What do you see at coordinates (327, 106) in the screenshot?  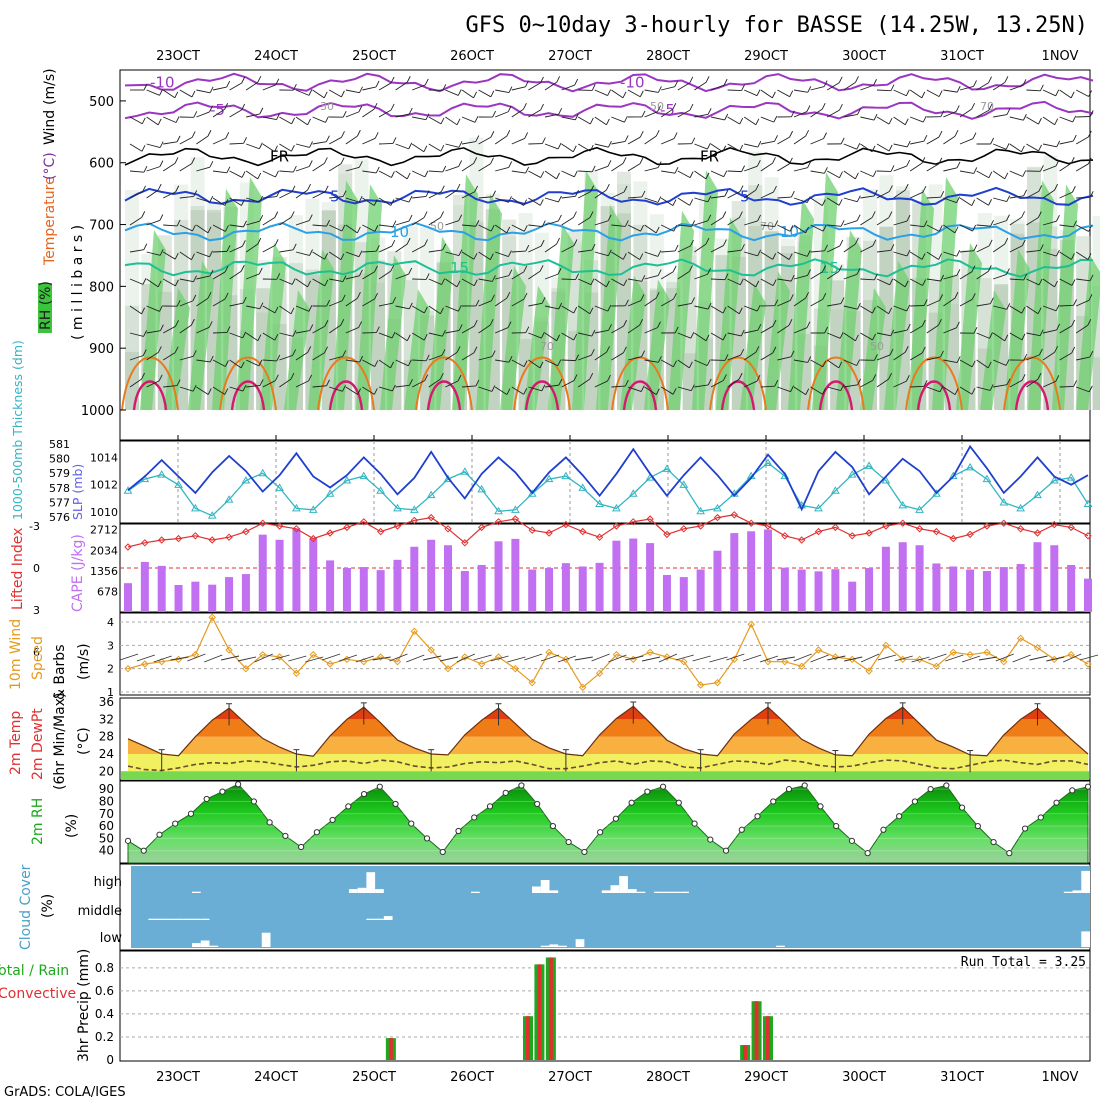 I see `rh-contour-label: 30` at bounding box center [327, 106].